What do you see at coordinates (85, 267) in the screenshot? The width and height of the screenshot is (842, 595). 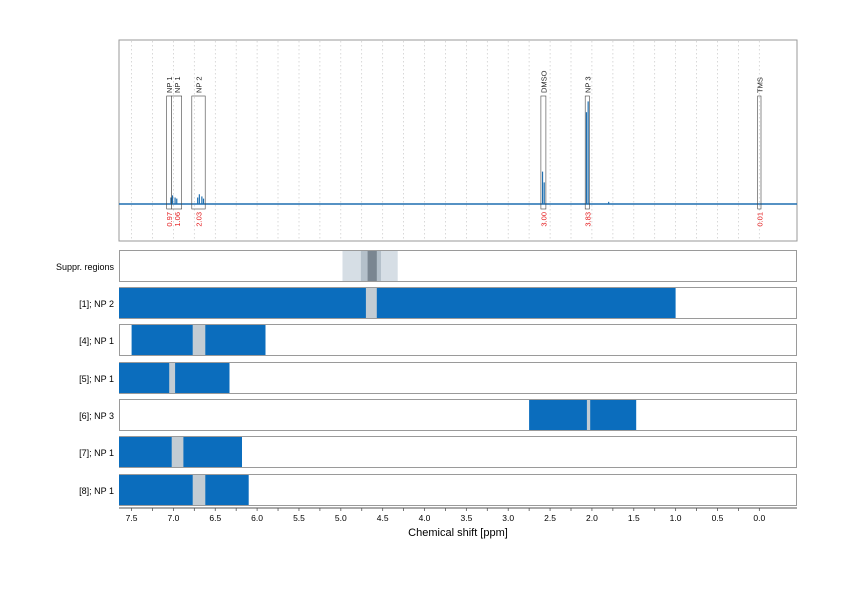 I see `suppression-row-label: Suppr. regions` at bounding box center [85, 267].